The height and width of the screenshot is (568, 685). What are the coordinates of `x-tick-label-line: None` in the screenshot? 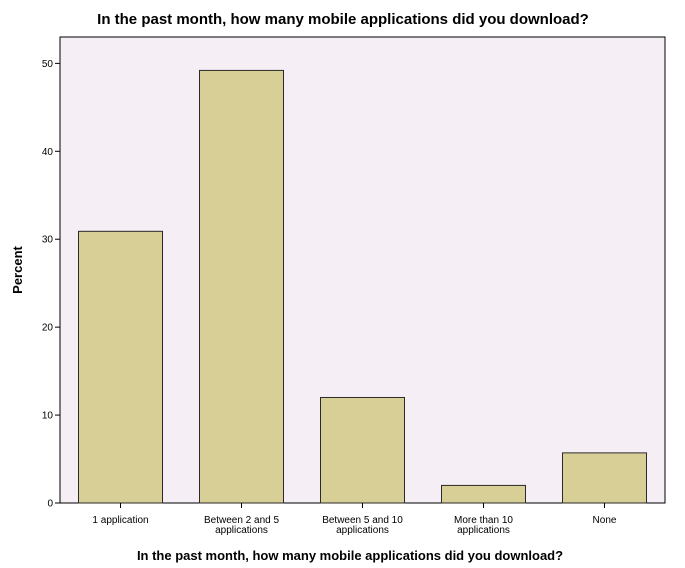 It's located at (605, 520).